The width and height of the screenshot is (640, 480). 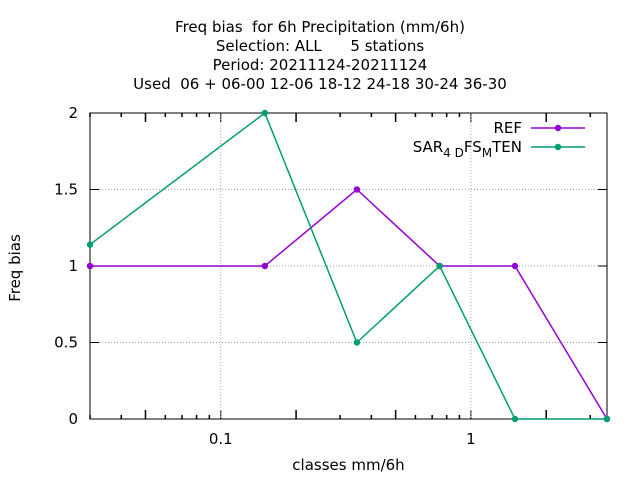 I want to click on chart-title-line-3: Period: 20211124-20211124, so click(x=320, y=65).